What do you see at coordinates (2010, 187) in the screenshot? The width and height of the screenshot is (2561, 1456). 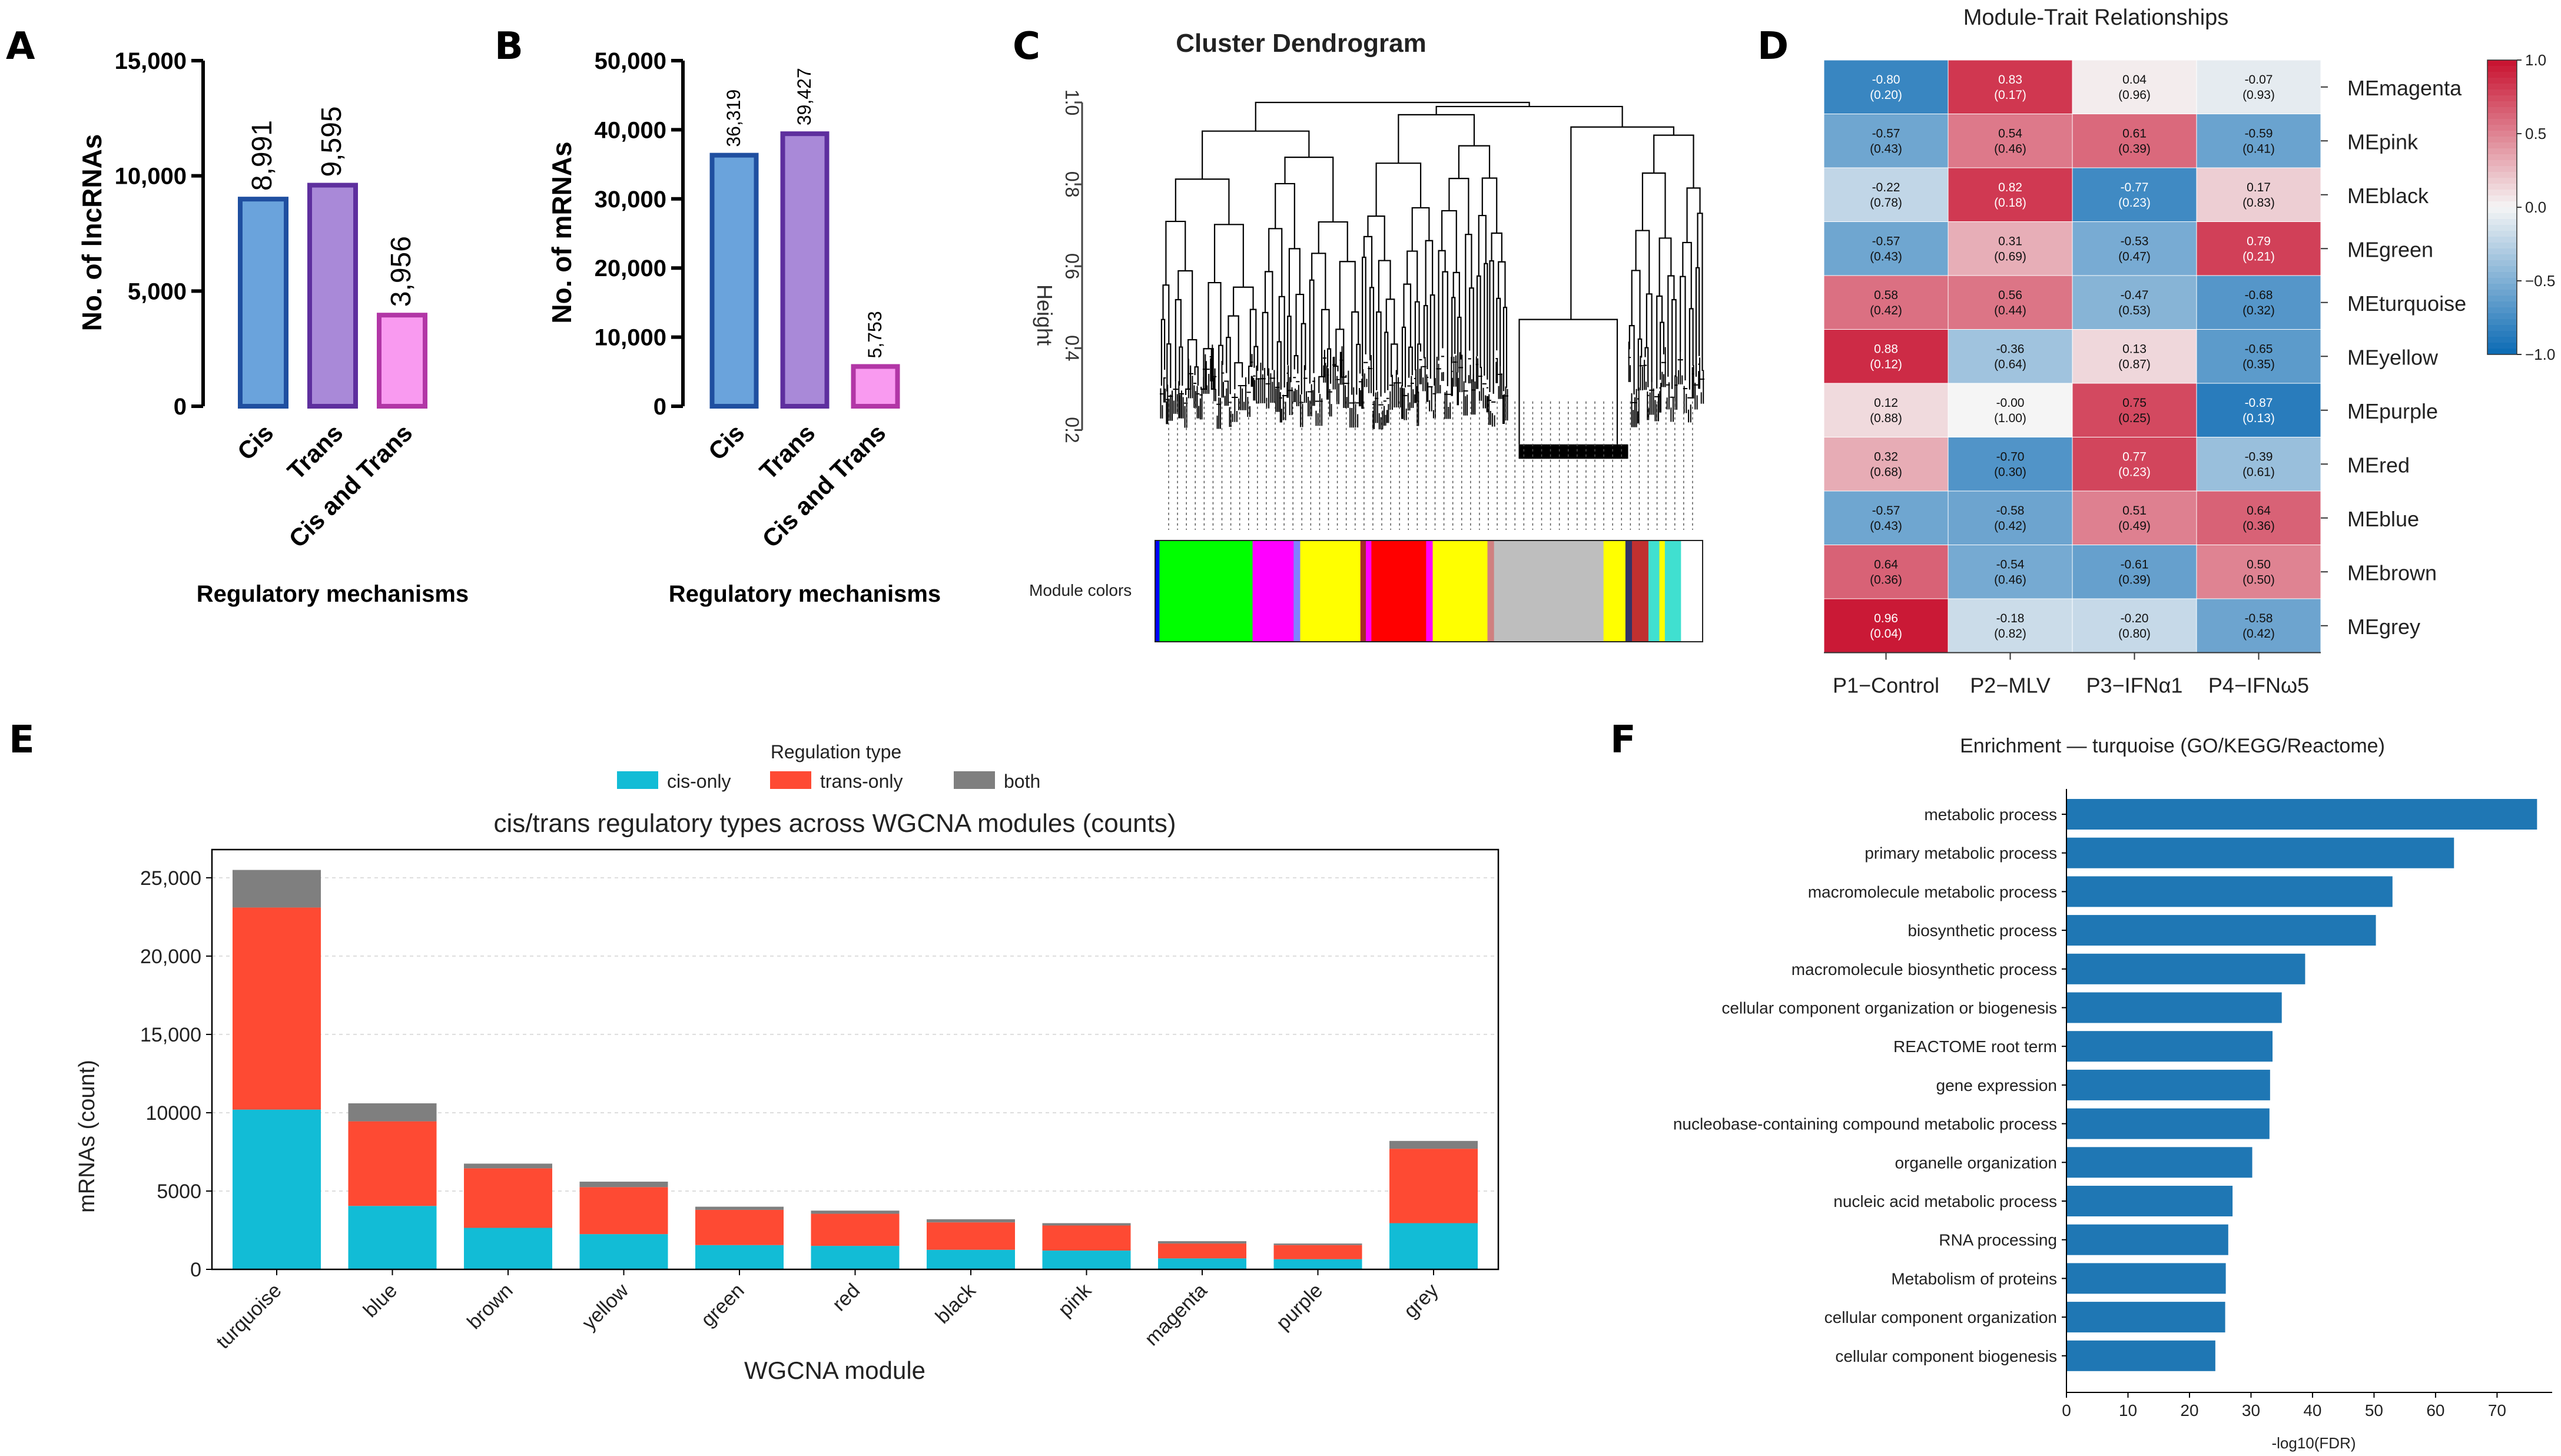 I see `heatmap-cell-value: 0.82` at bounding box center [2010, 187].